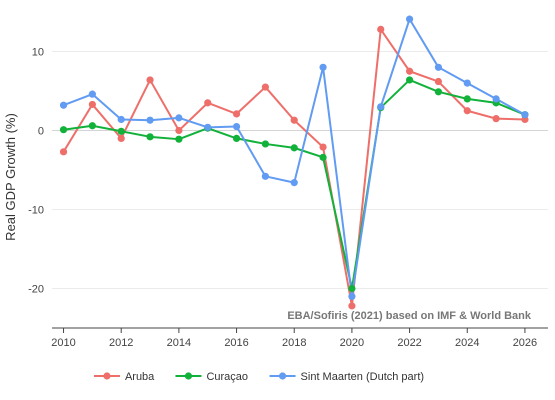 The width and height of the screenshot is (555, 400). I want to click on x-tick-label: 2014, so click(179, 343).